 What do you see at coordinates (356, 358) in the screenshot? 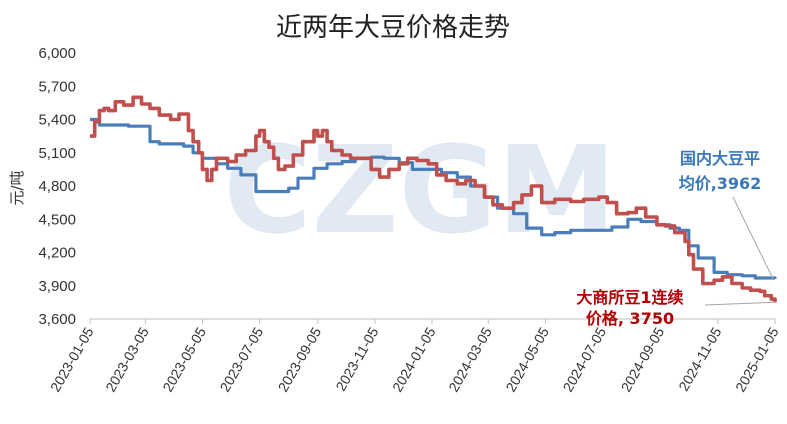
I see `x-tick-label: 2023-11-05` at bounding box center [356, 358].